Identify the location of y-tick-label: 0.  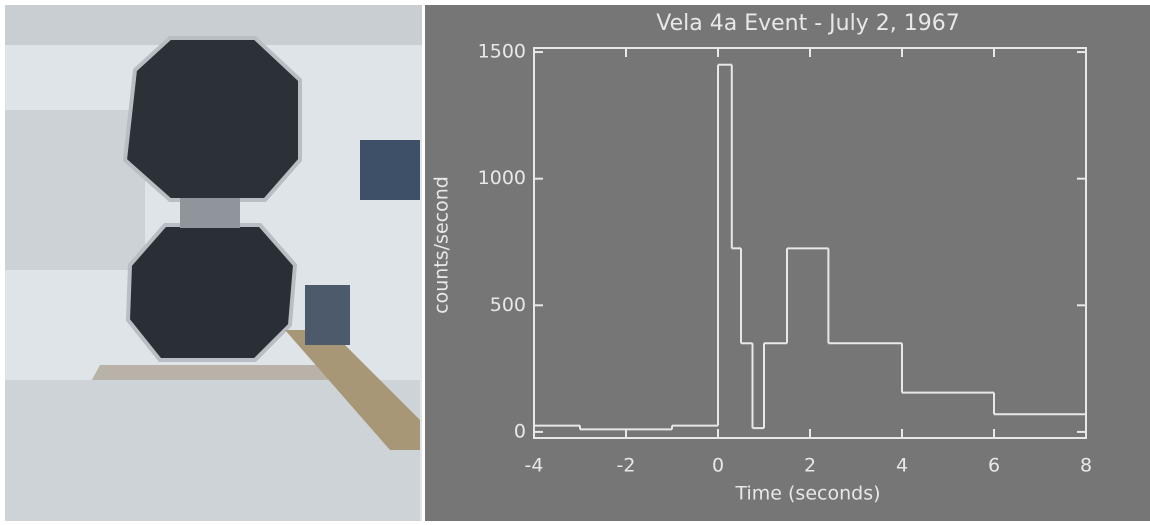
(520, 431).